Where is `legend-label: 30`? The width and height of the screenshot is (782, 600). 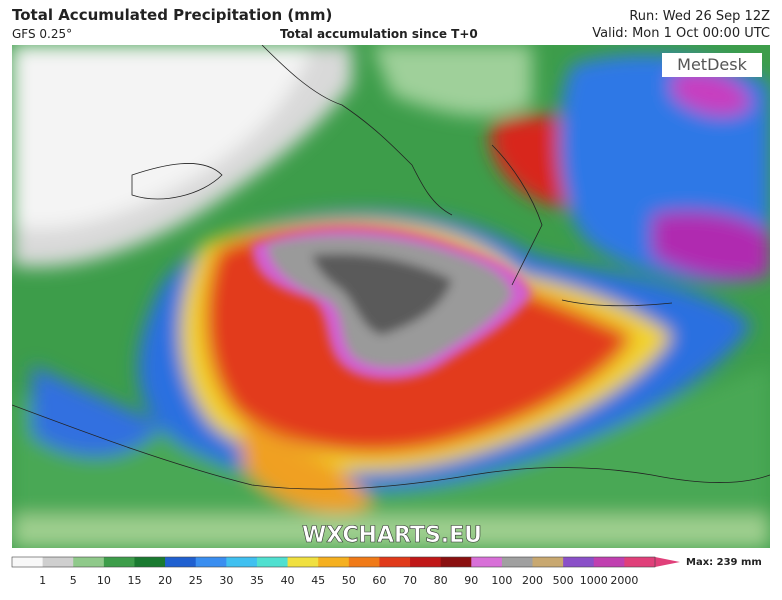
legend-label: 30 is located at coordinates (226, 580).